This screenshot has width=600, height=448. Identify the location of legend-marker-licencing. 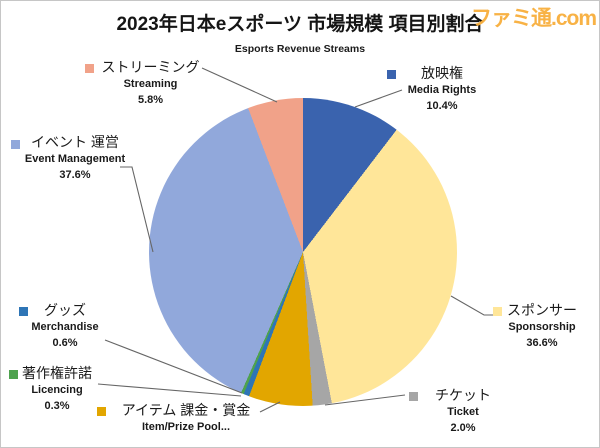
(13, 374).